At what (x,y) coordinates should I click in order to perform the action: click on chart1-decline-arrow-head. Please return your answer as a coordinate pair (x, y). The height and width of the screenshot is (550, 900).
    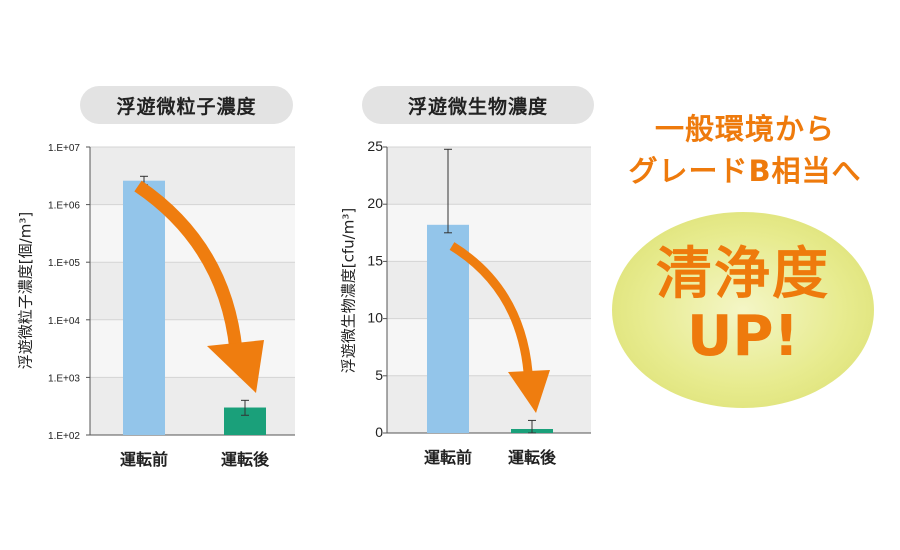
    Looking at the image, I should click on (235, 366).